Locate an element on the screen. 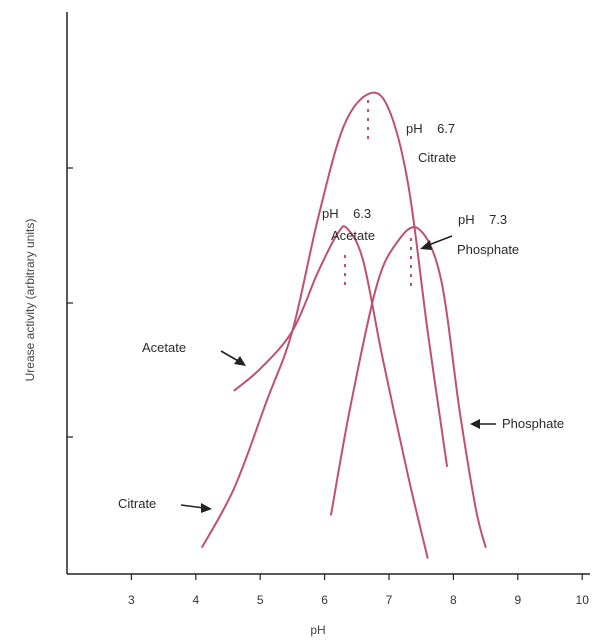 This screenshot has height=640, width=598. phosphate-callout-label: Phosphate is located at coordinates (533, 423).